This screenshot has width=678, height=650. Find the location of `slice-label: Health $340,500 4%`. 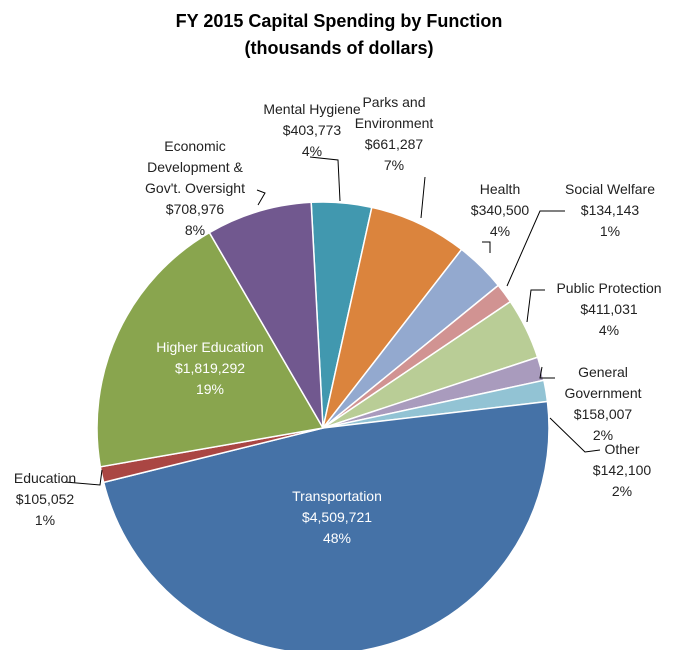

slice-label: Health $340,500 4% is located at coordinates (500, 210).